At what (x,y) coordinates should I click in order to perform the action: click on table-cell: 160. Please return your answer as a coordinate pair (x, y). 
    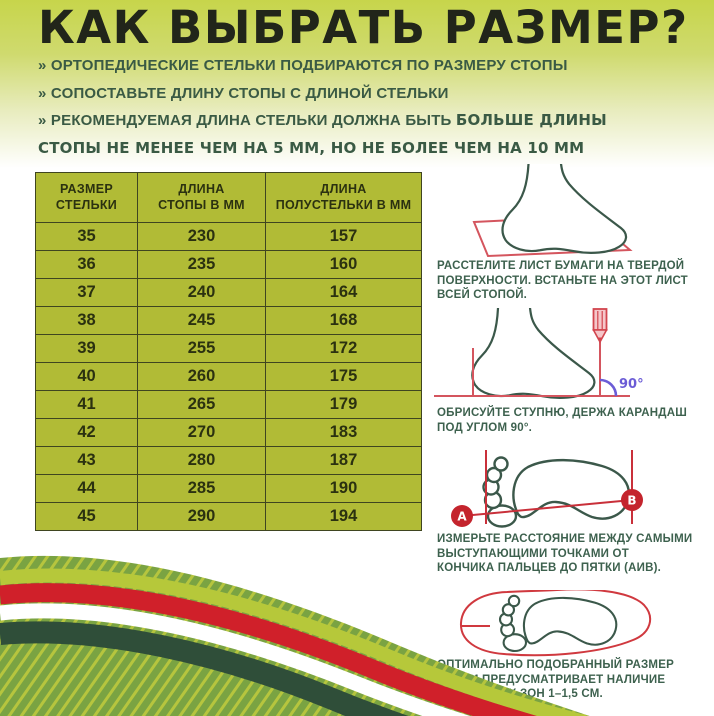
    Looking at the image, I should click on (343, 264).